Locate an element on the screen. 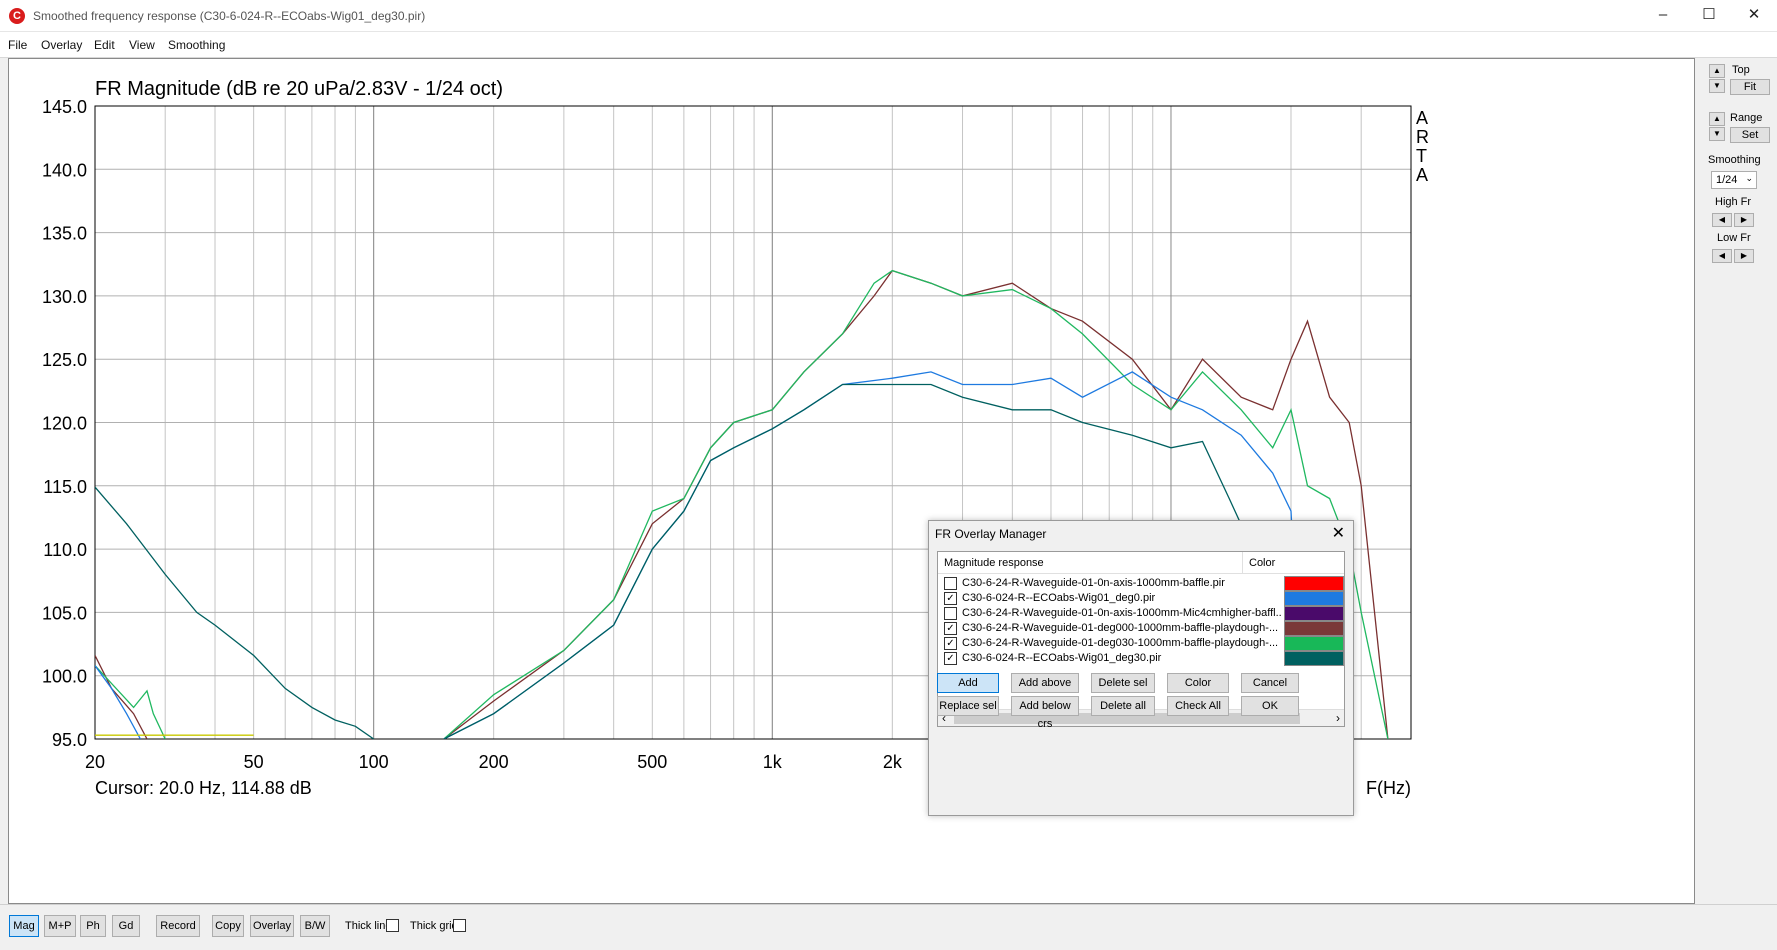 The image size is (1777, 950). y-tick-label: 135.0 is located at coordinates (64, 234).